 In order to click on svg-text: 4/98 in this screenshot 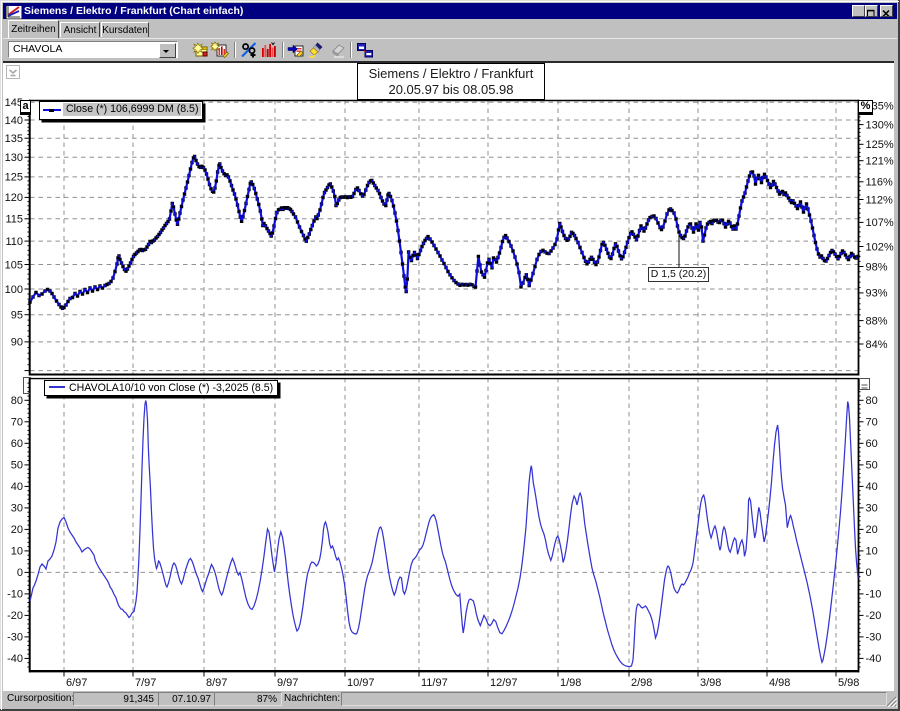, I will do `click(779, 683)`.